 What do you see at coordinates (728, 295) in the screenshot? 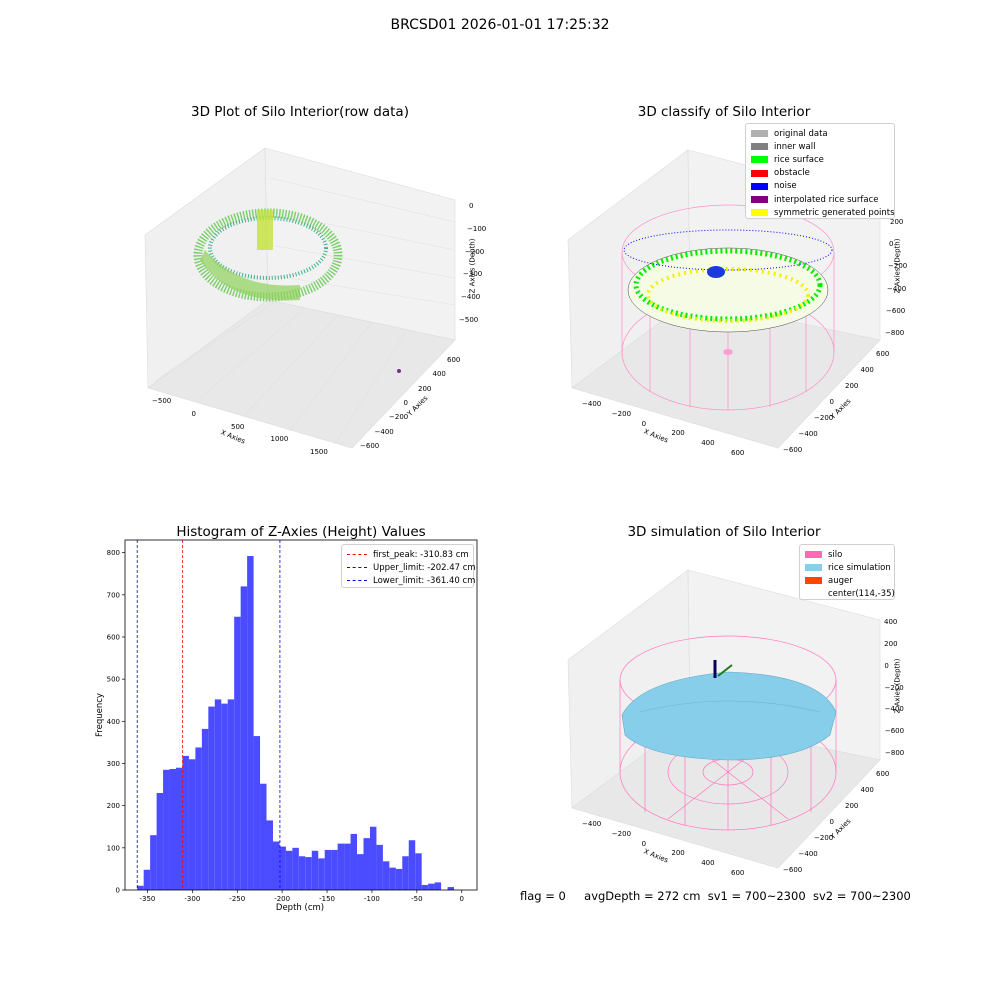
I see `classify-symmetric-points` at bounding box center [728, 295].